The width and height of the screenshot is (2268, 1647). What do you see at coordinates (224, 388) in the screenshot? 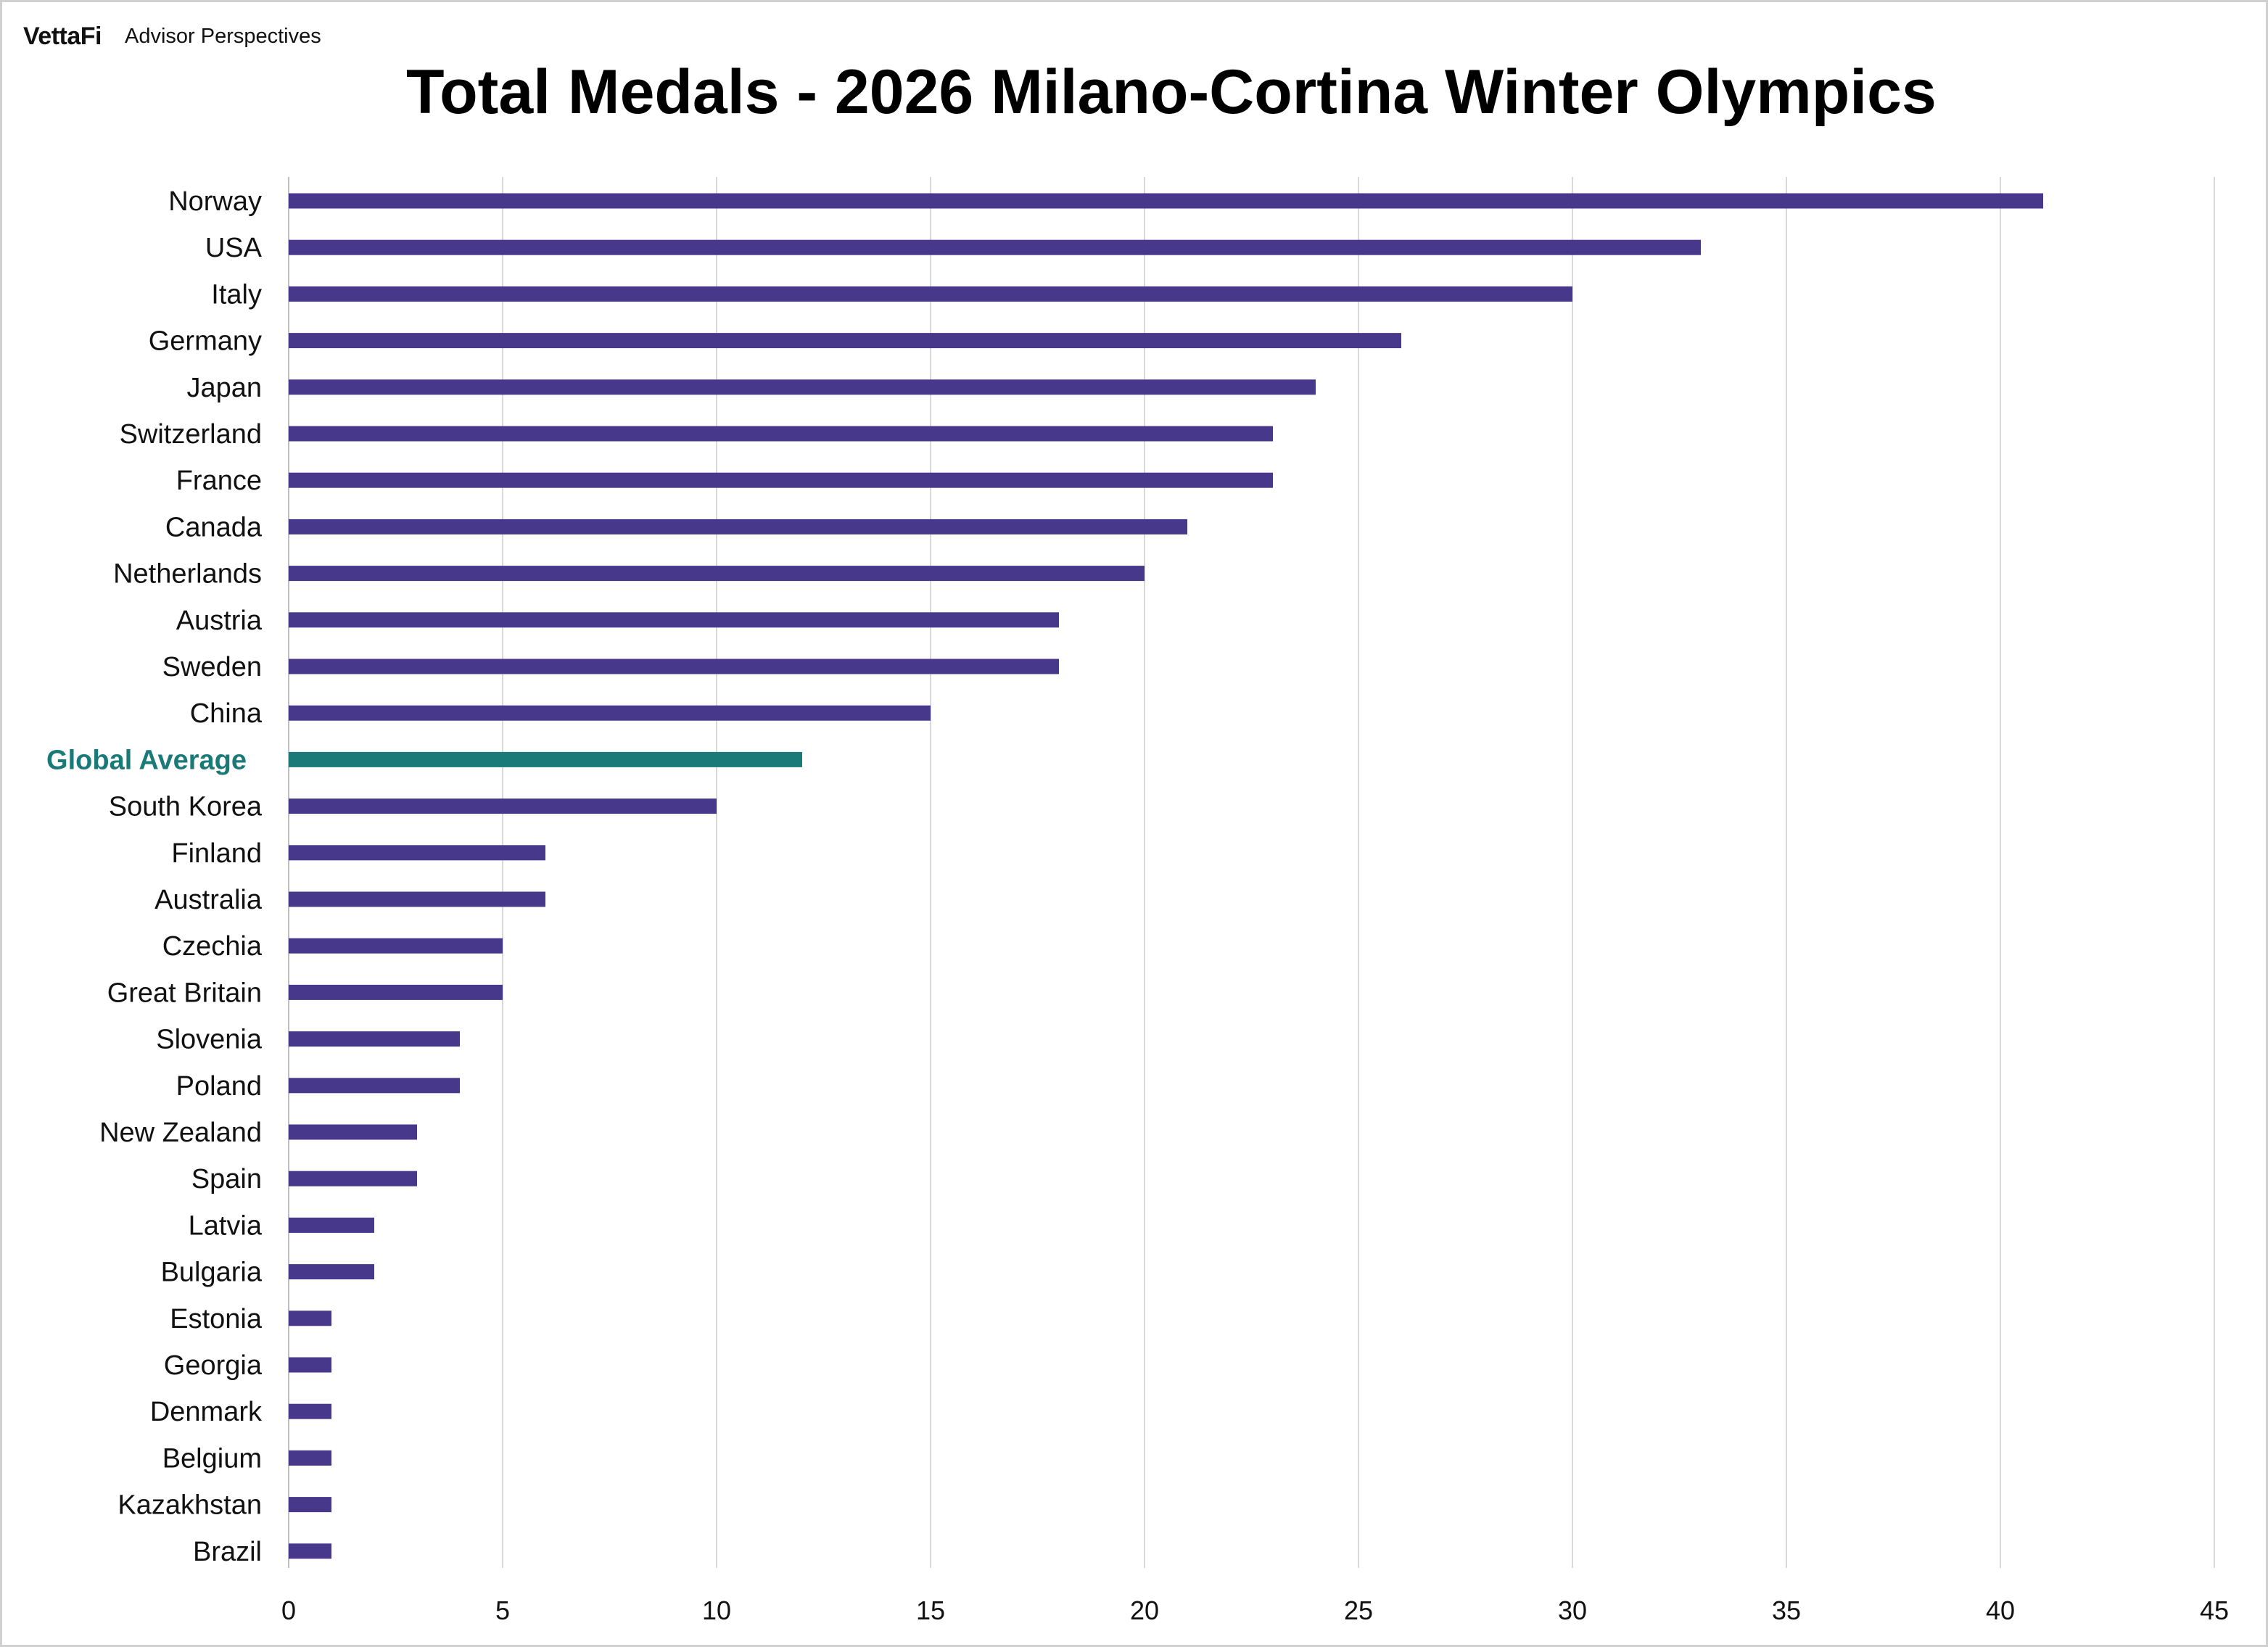
I see `category-label: Japan` at bounding box center [224, 388].